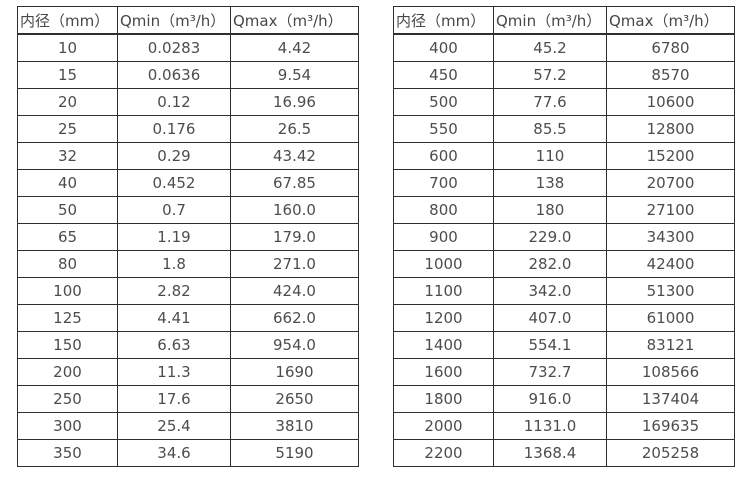 Image resolution: width=750 pixels, height=483 pixels. Describe the element at coordinates (443, 264) in the screenshot. I see `table-cell: 1000` at that location.